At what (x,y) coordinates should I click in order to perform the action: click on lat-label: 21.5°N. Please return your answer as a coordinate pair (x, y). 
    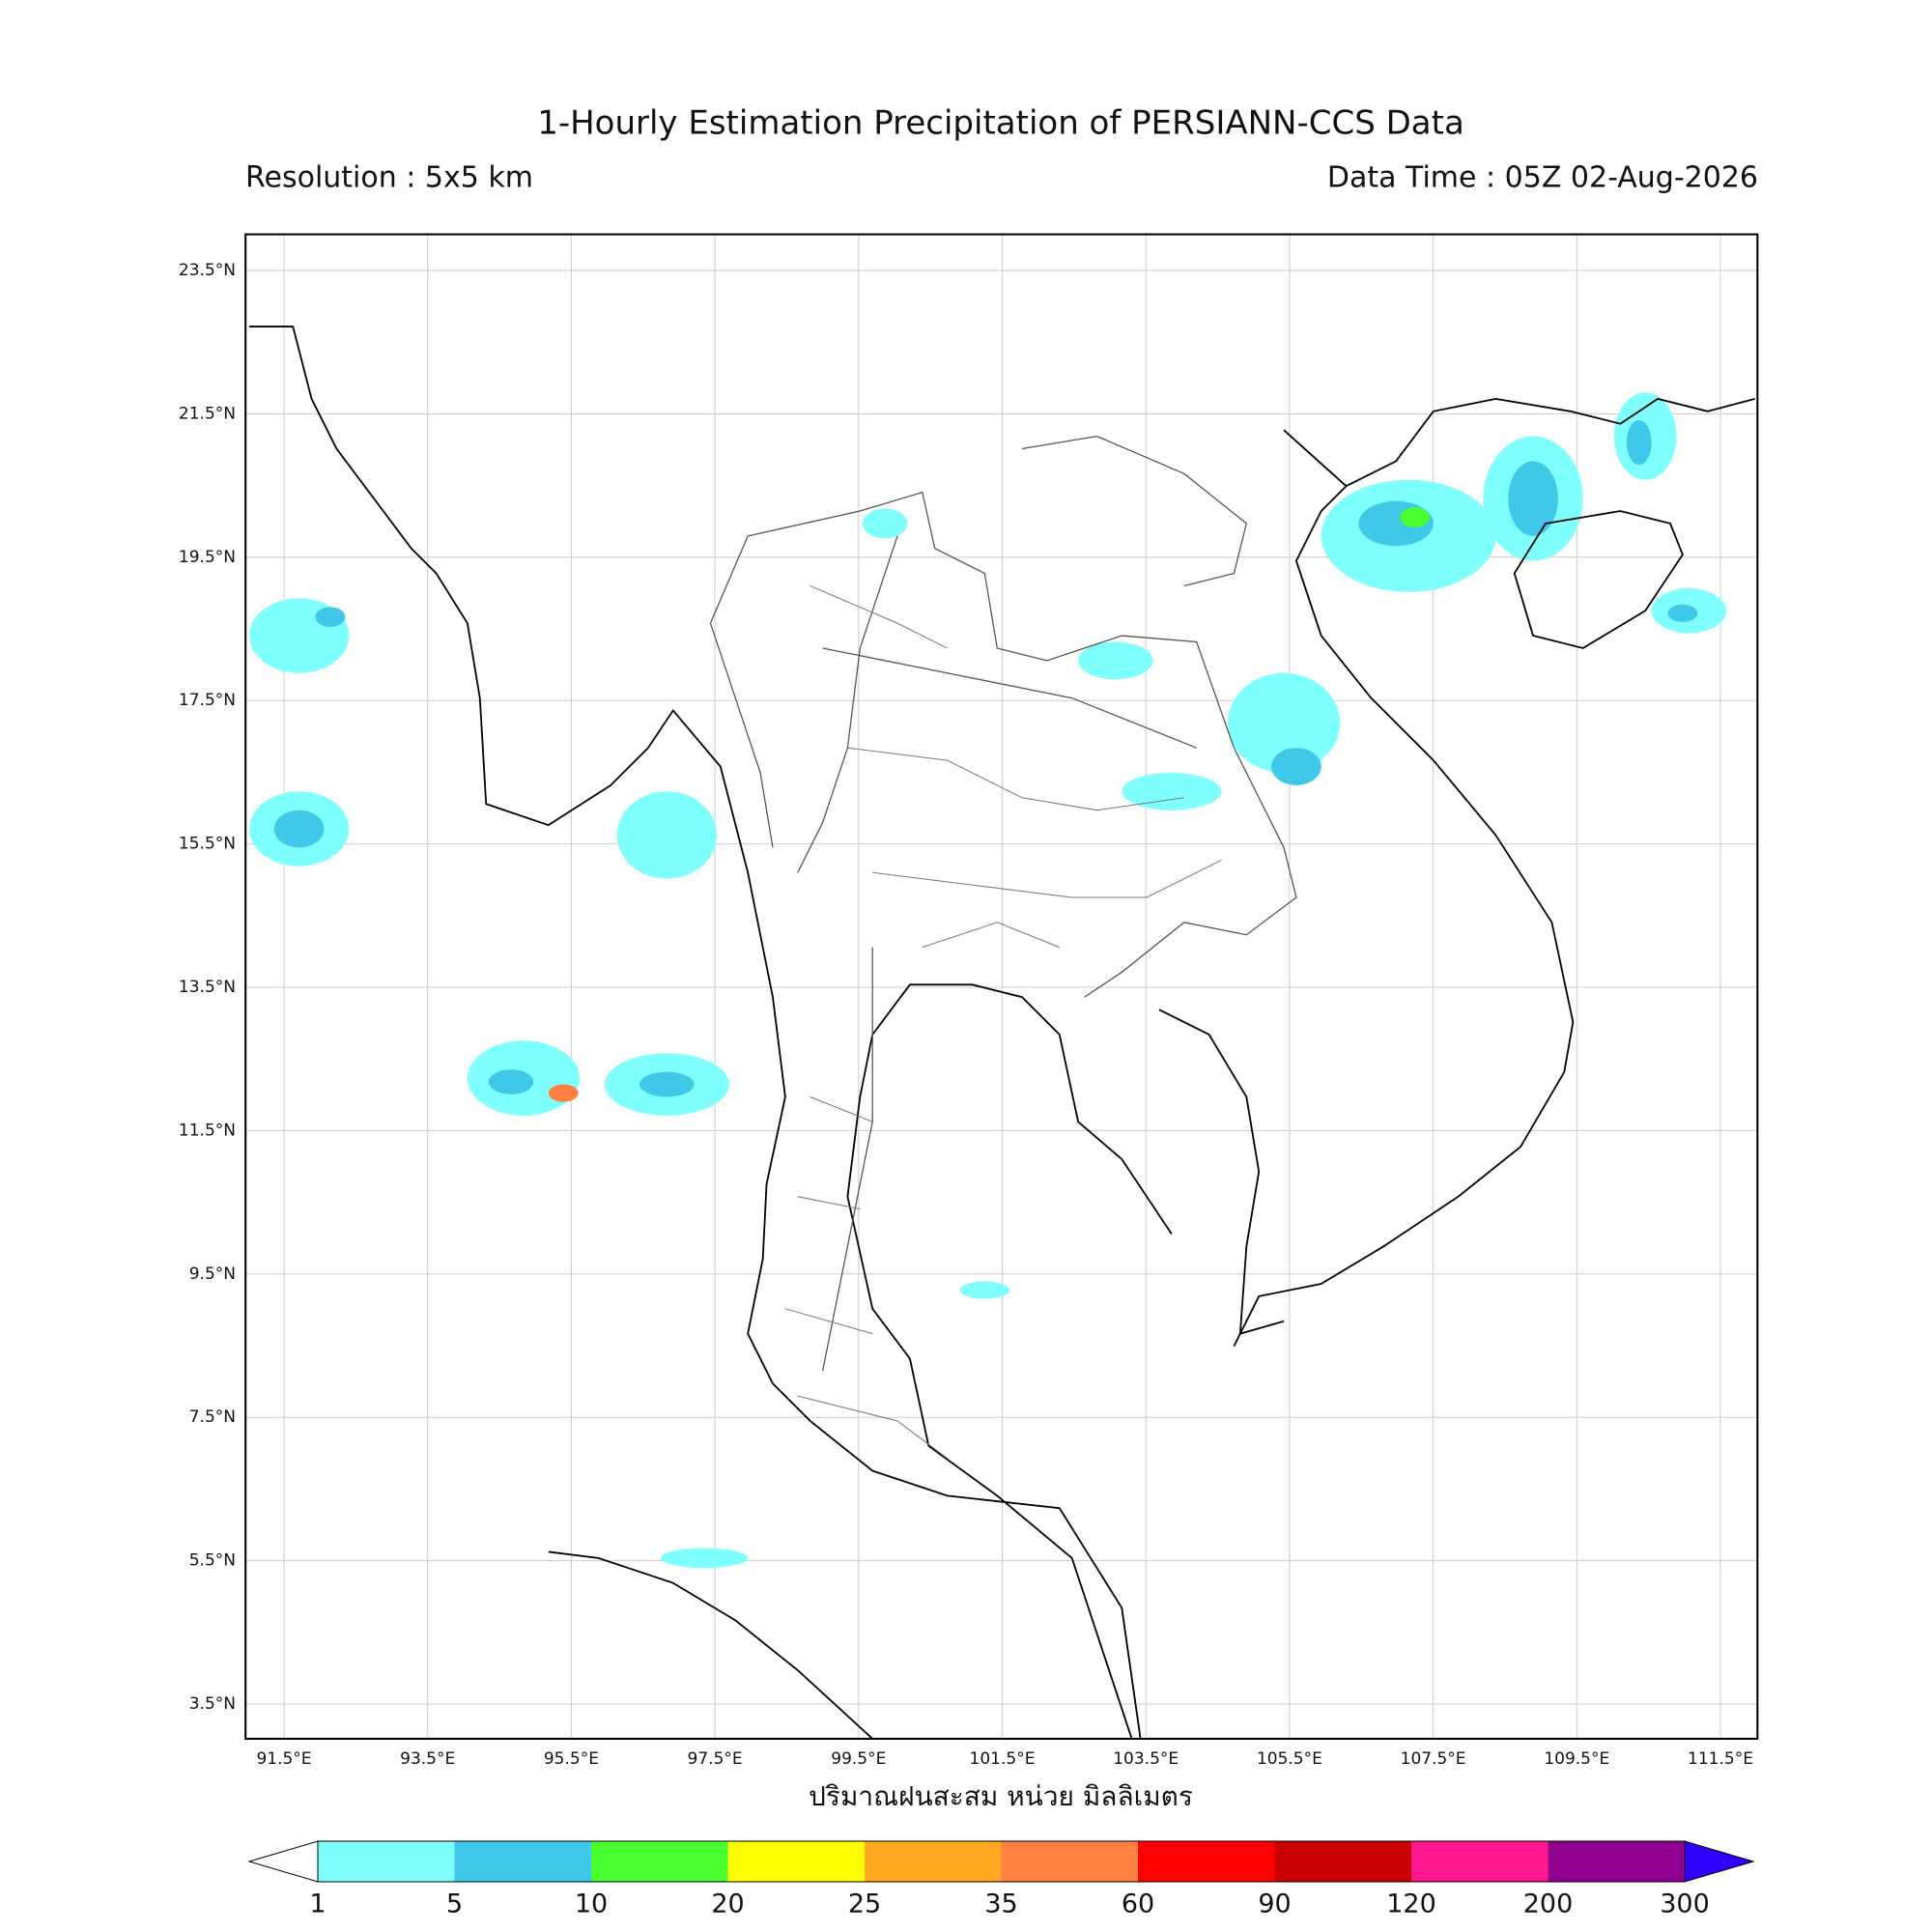
    Looking at the image, I should click on (207, 413).